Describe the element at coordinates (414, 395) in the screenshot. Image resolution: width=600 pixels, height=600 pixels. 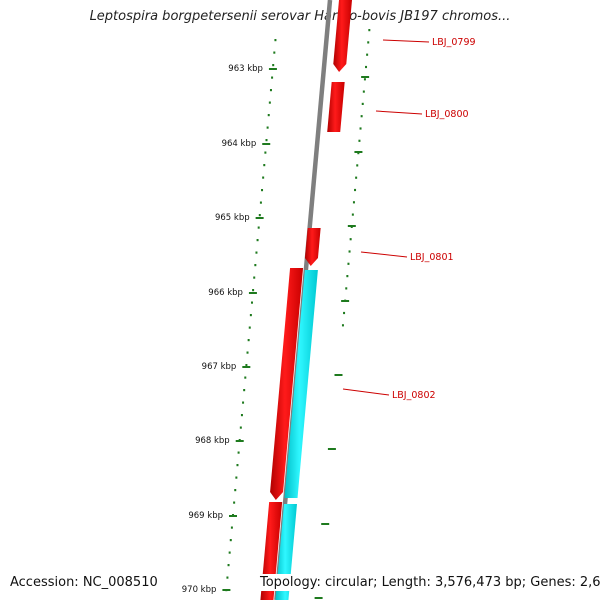
I see `gene-label: LBJ_0802` at that location.